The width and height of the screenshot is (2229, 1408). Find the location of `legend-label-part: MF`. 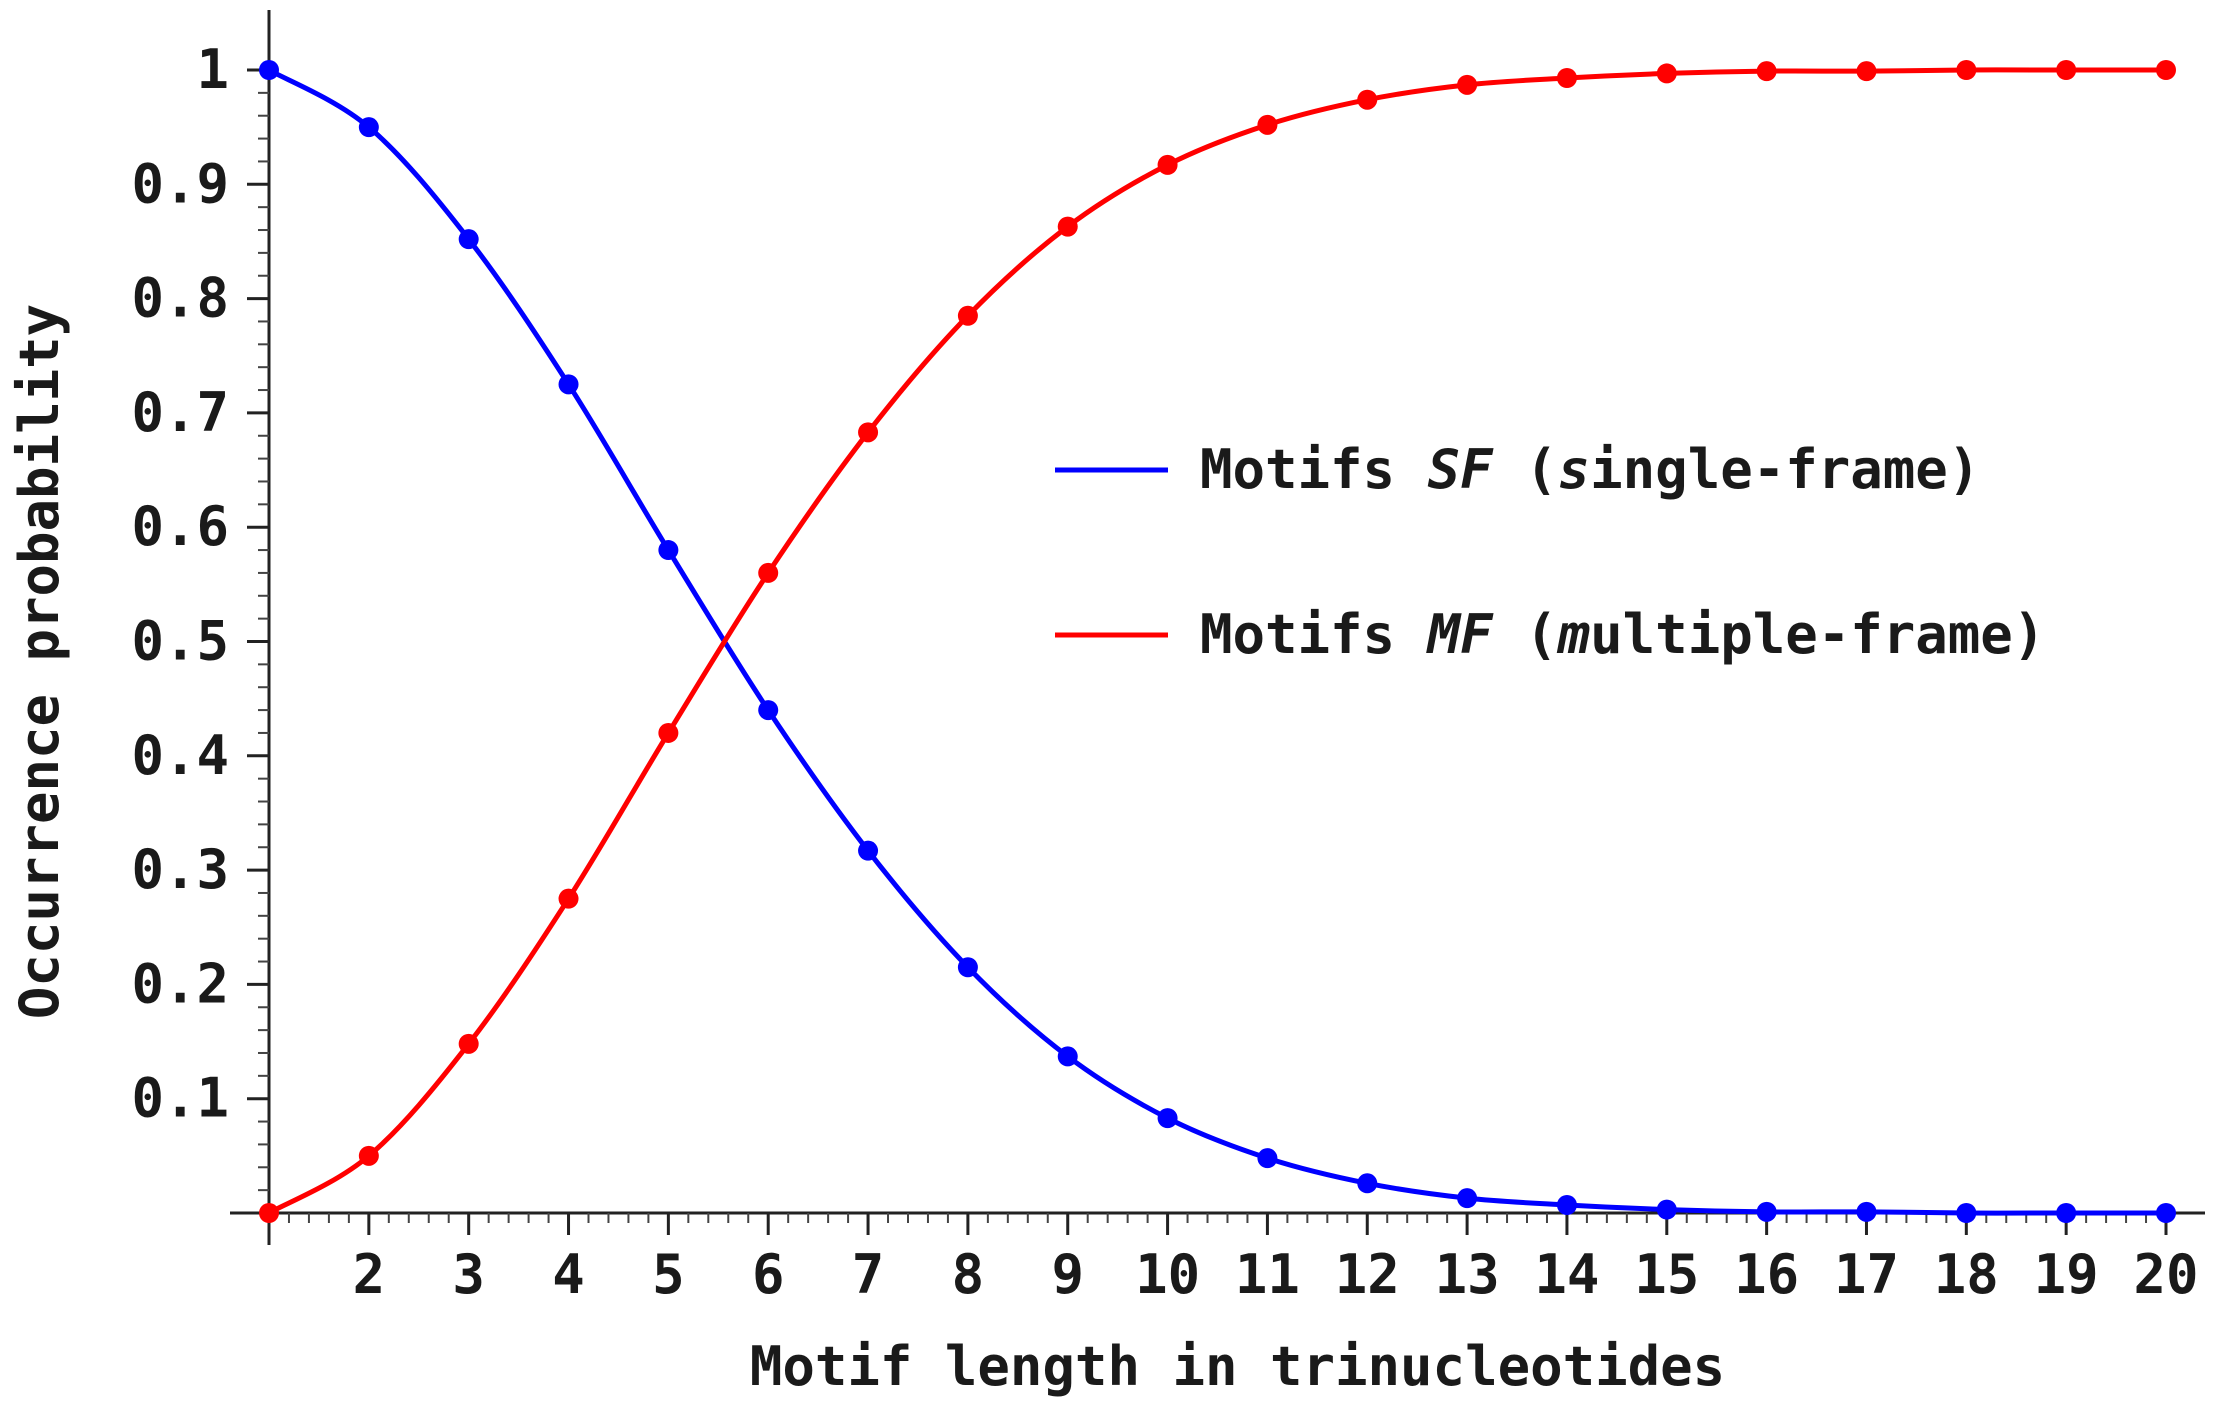

legend-label-part: MF is located at coordinates (1460, 634).